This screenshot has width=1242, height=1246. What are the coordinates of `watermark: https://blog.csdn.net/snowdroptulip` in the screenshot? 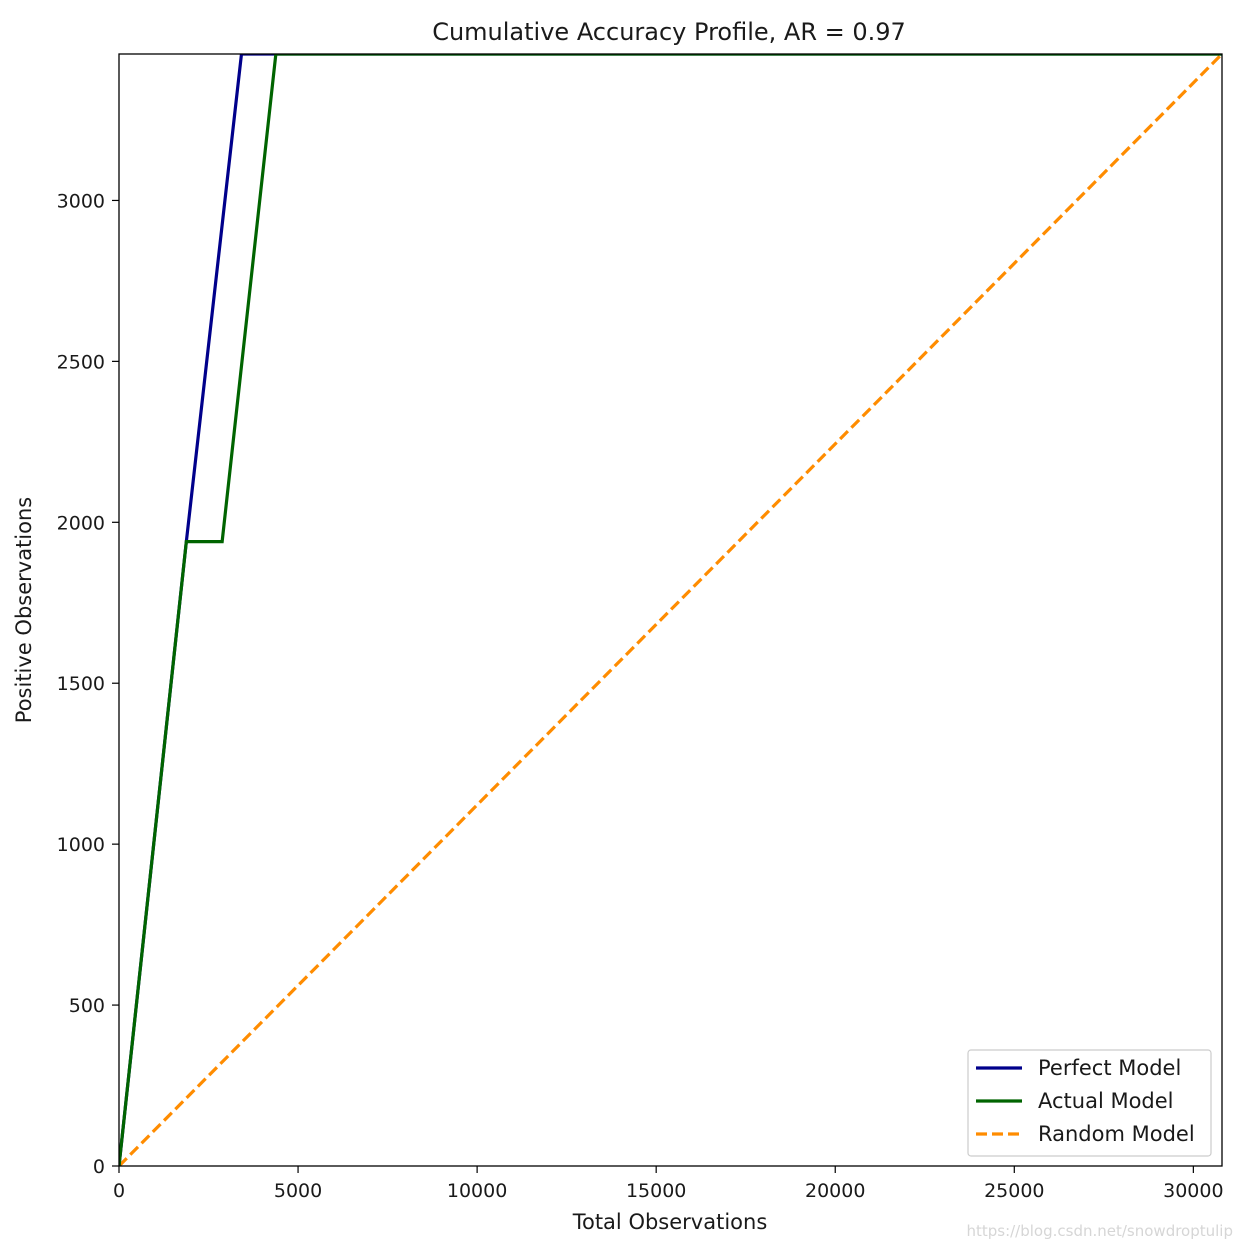 It's located at (1099, 1231).